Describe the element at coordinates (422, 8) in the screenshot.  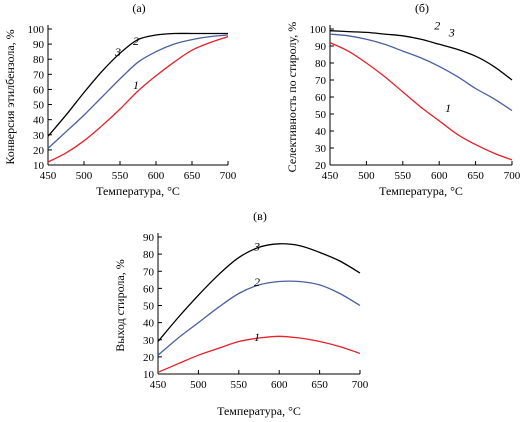
I see `chart-title: (б)` at that location.